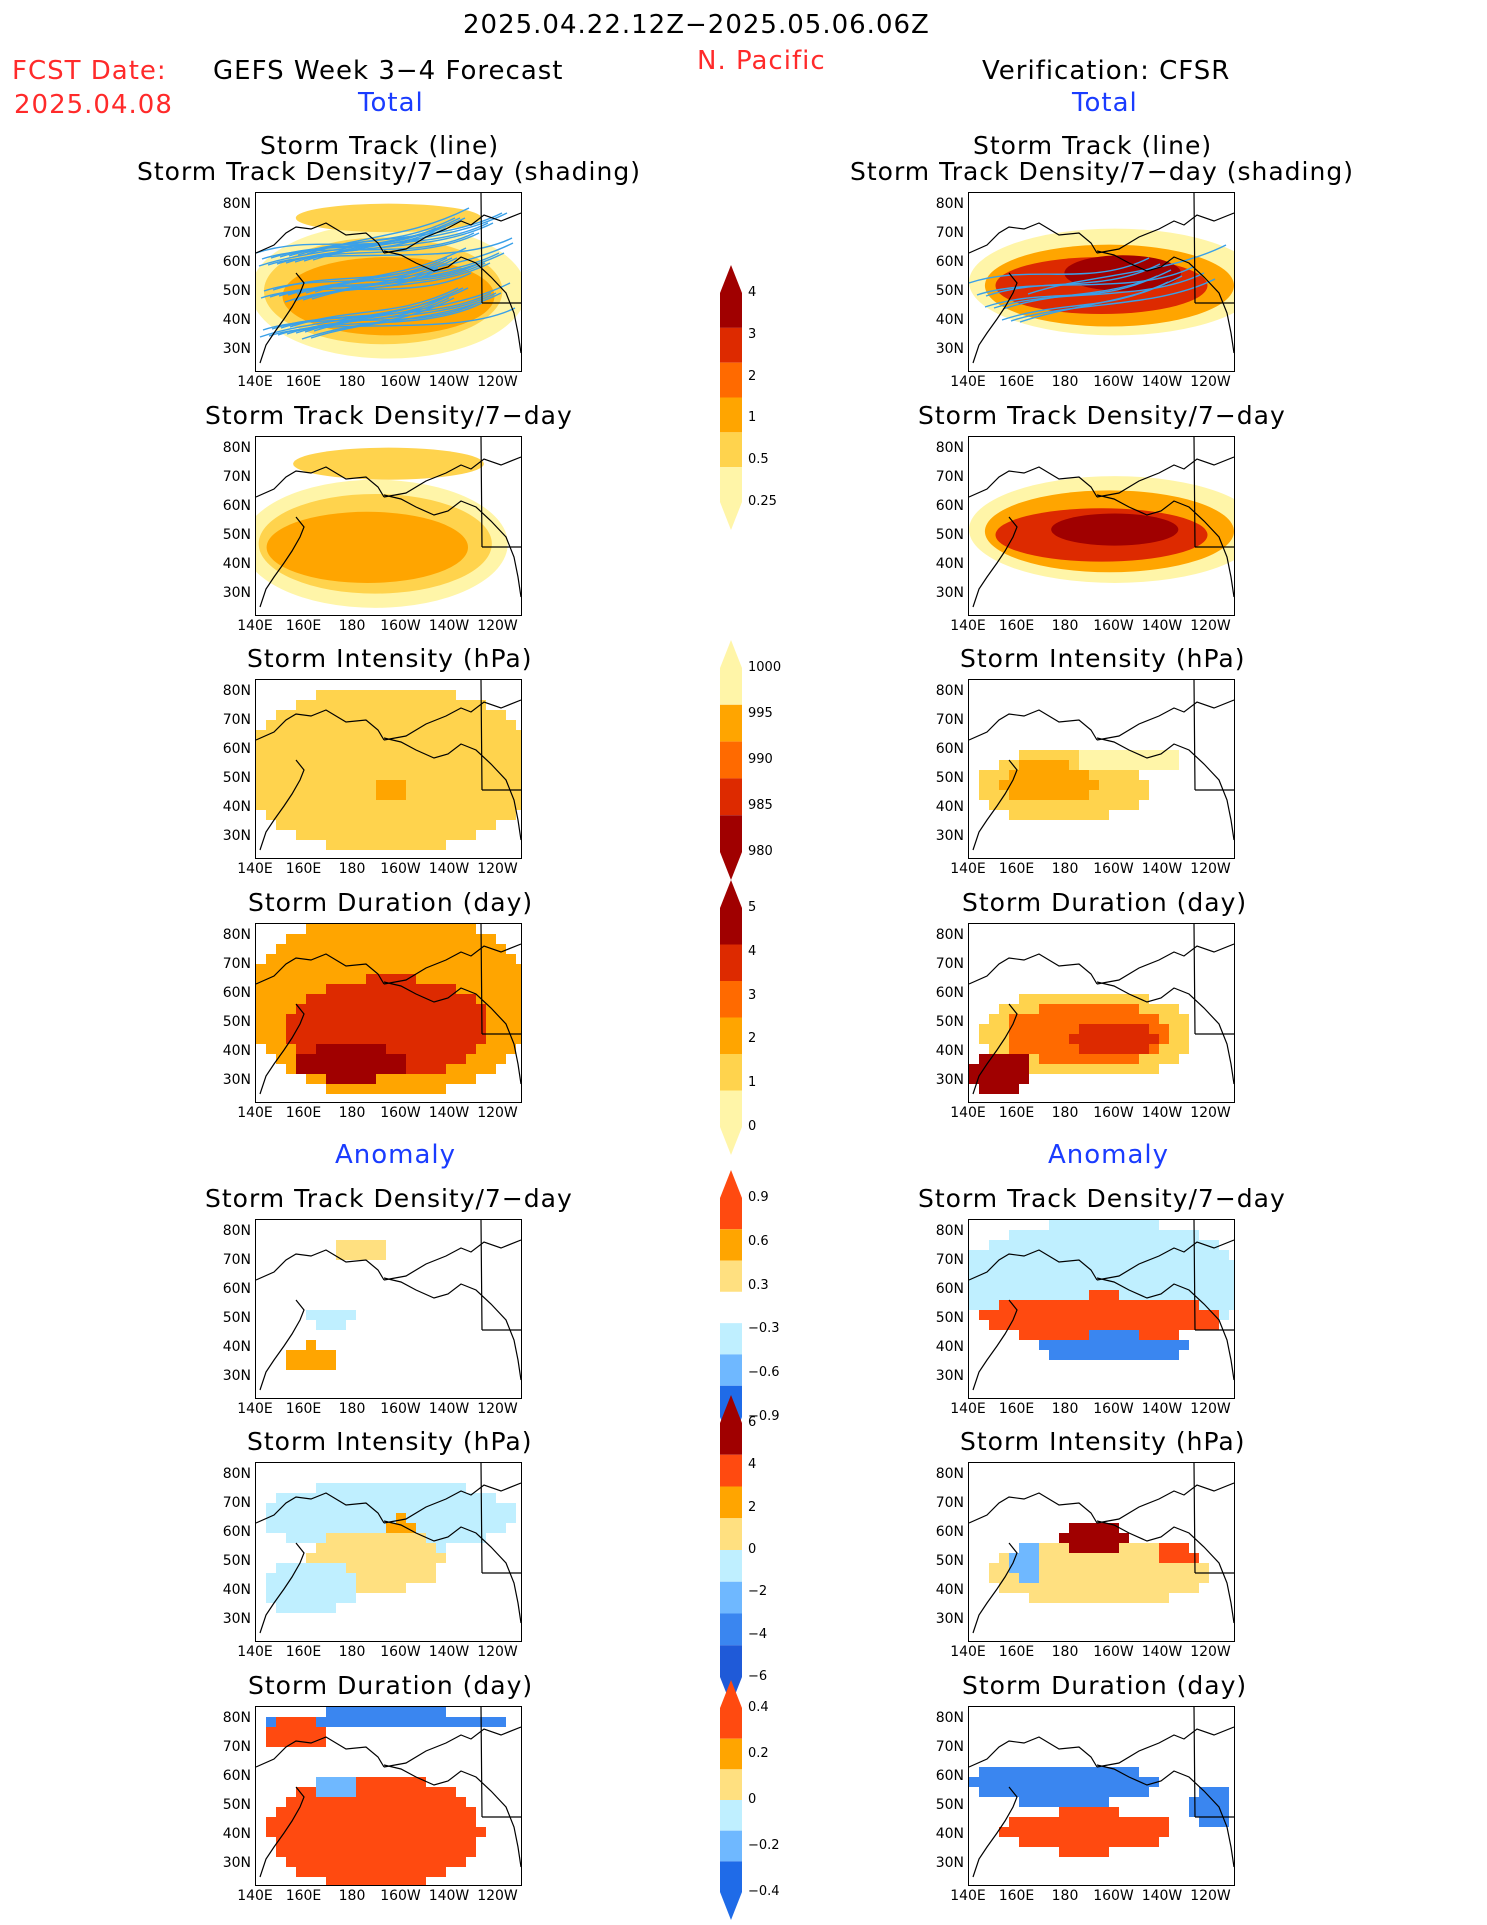  Describe the element at coordinates (752, 334) in the screenshot. I see `colorbar-level-label: 3` at that location.